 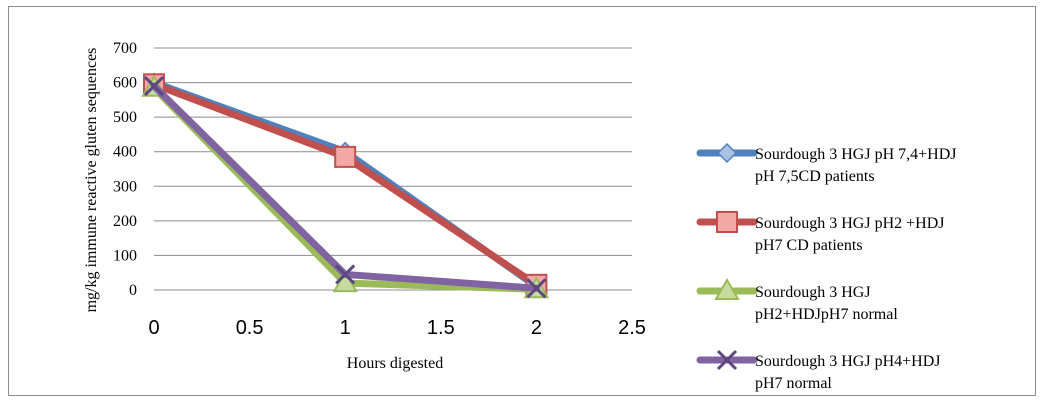 I want to click on y-tick-label: 500, so click(x=125, y=117).